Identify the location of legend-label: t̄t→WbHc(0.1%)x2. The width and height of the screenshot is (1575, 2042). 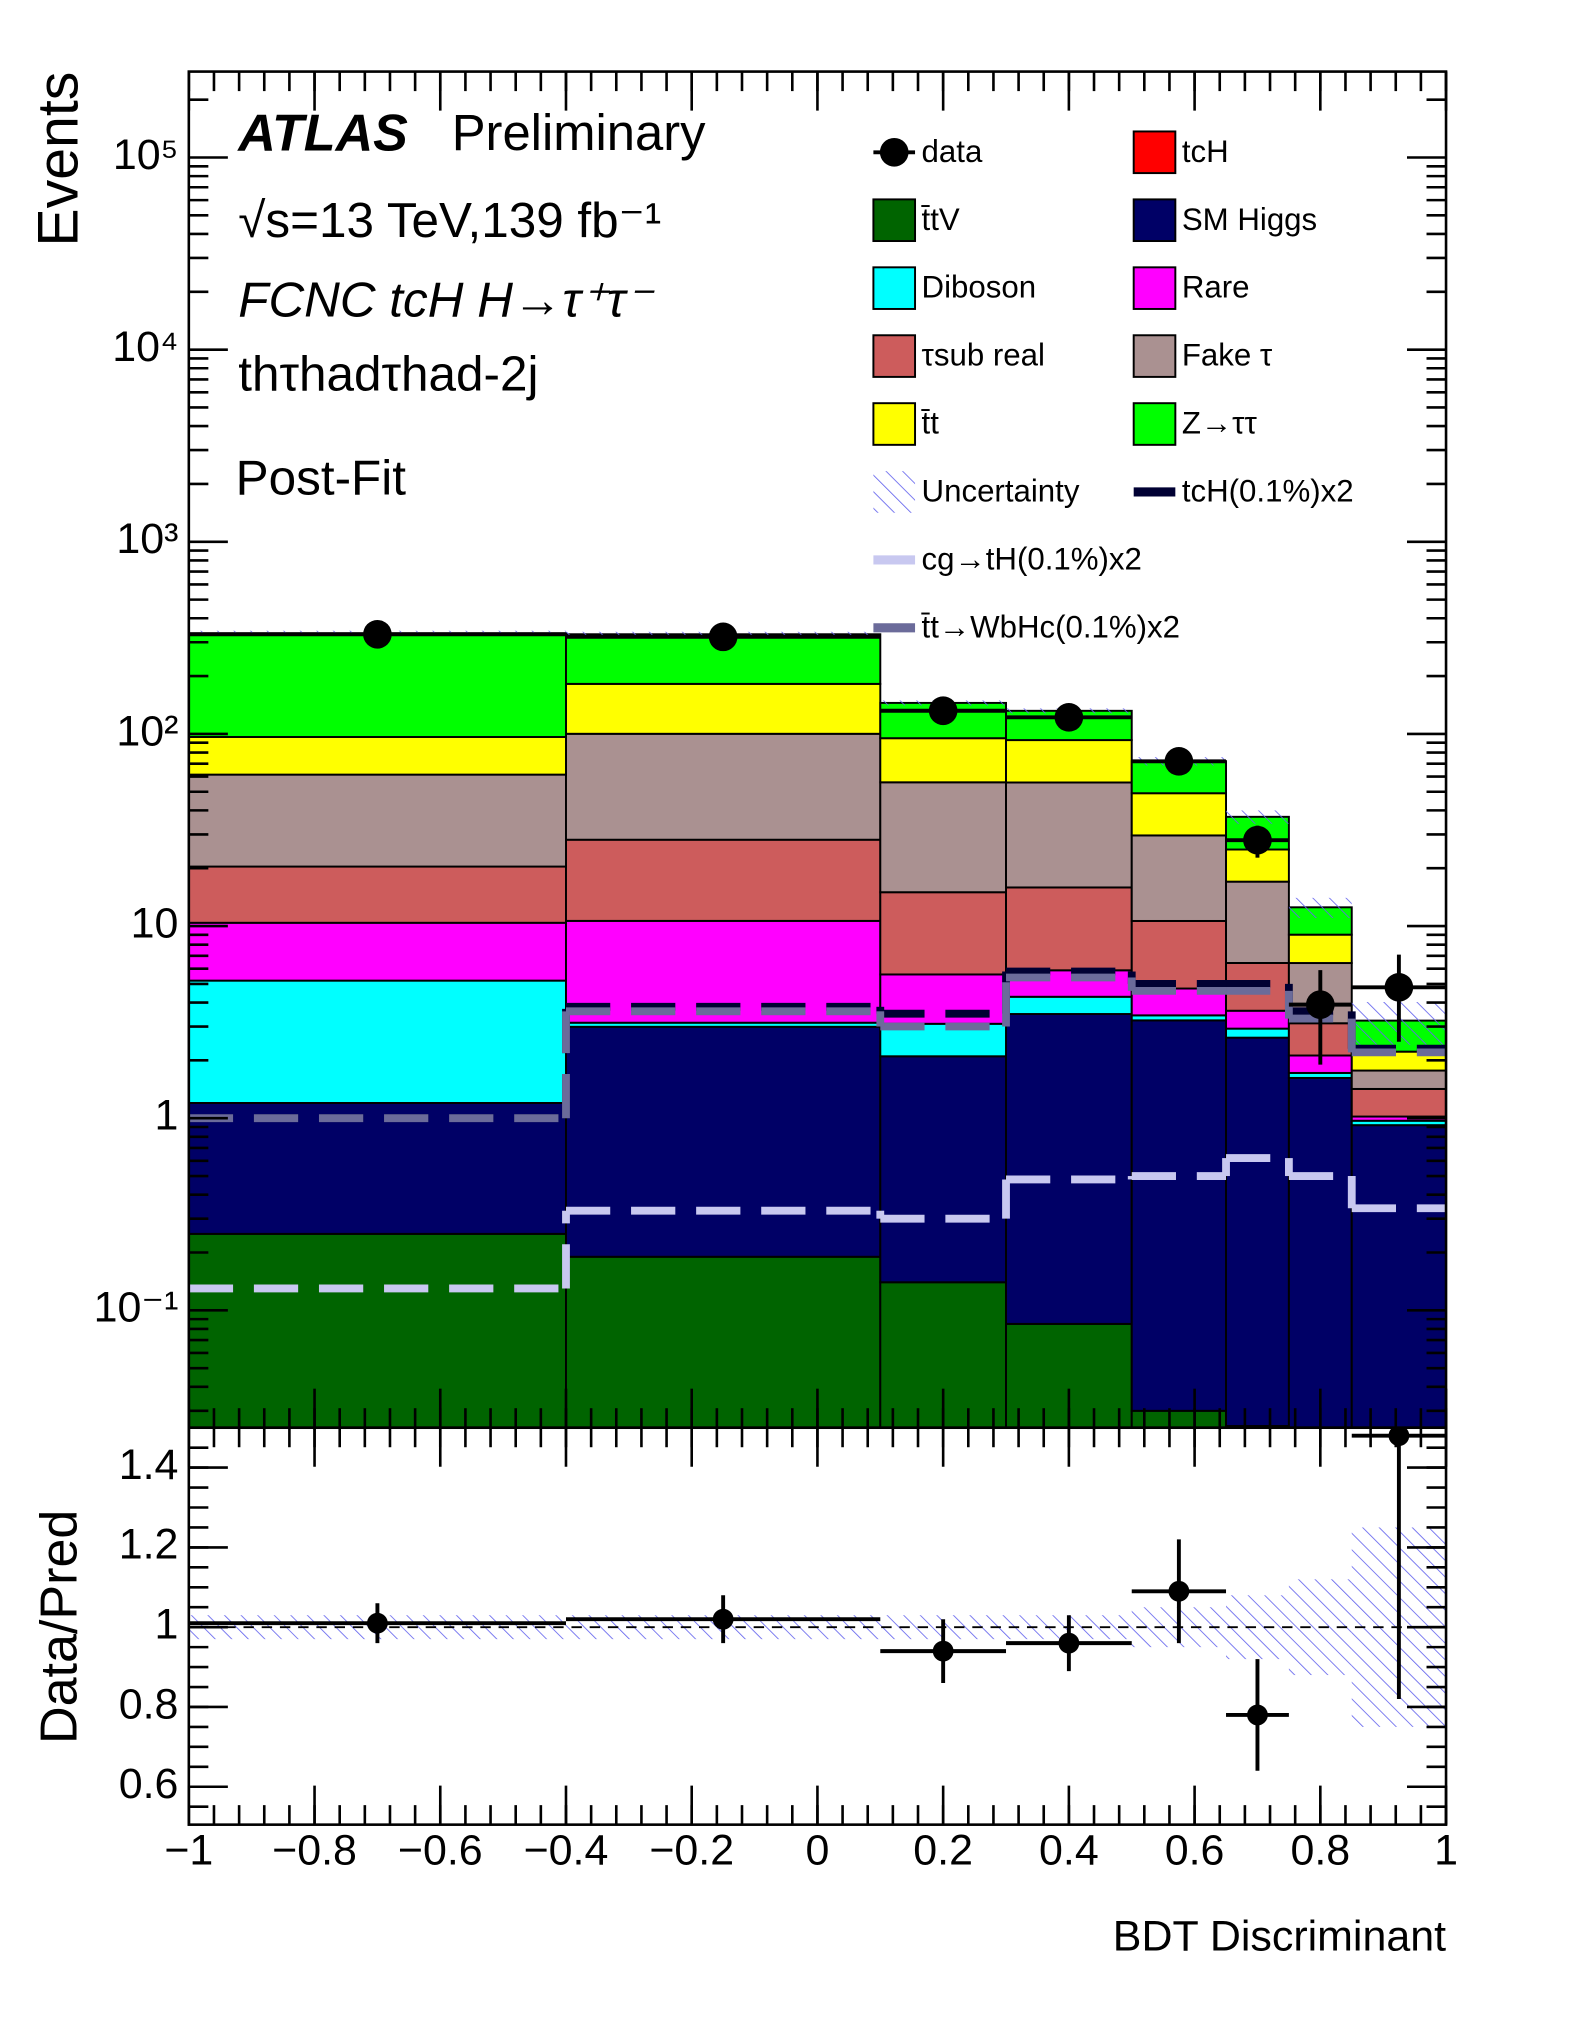
(1051, 626).